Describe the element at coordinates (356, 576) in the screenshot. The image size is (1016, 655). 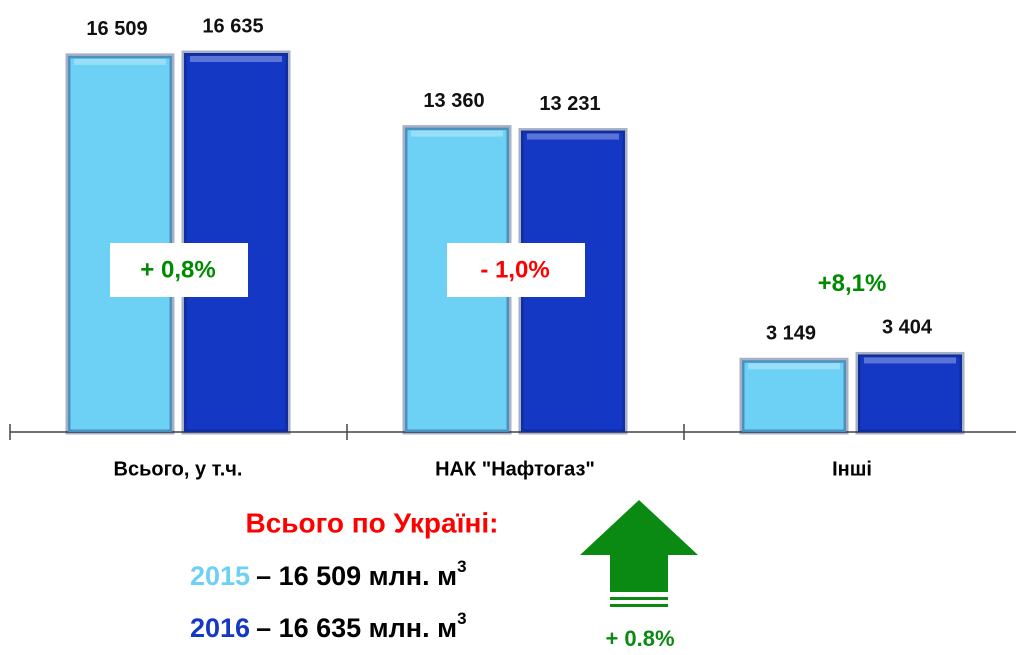
I see `summary-text: – 16 509 млн. м` at that location.